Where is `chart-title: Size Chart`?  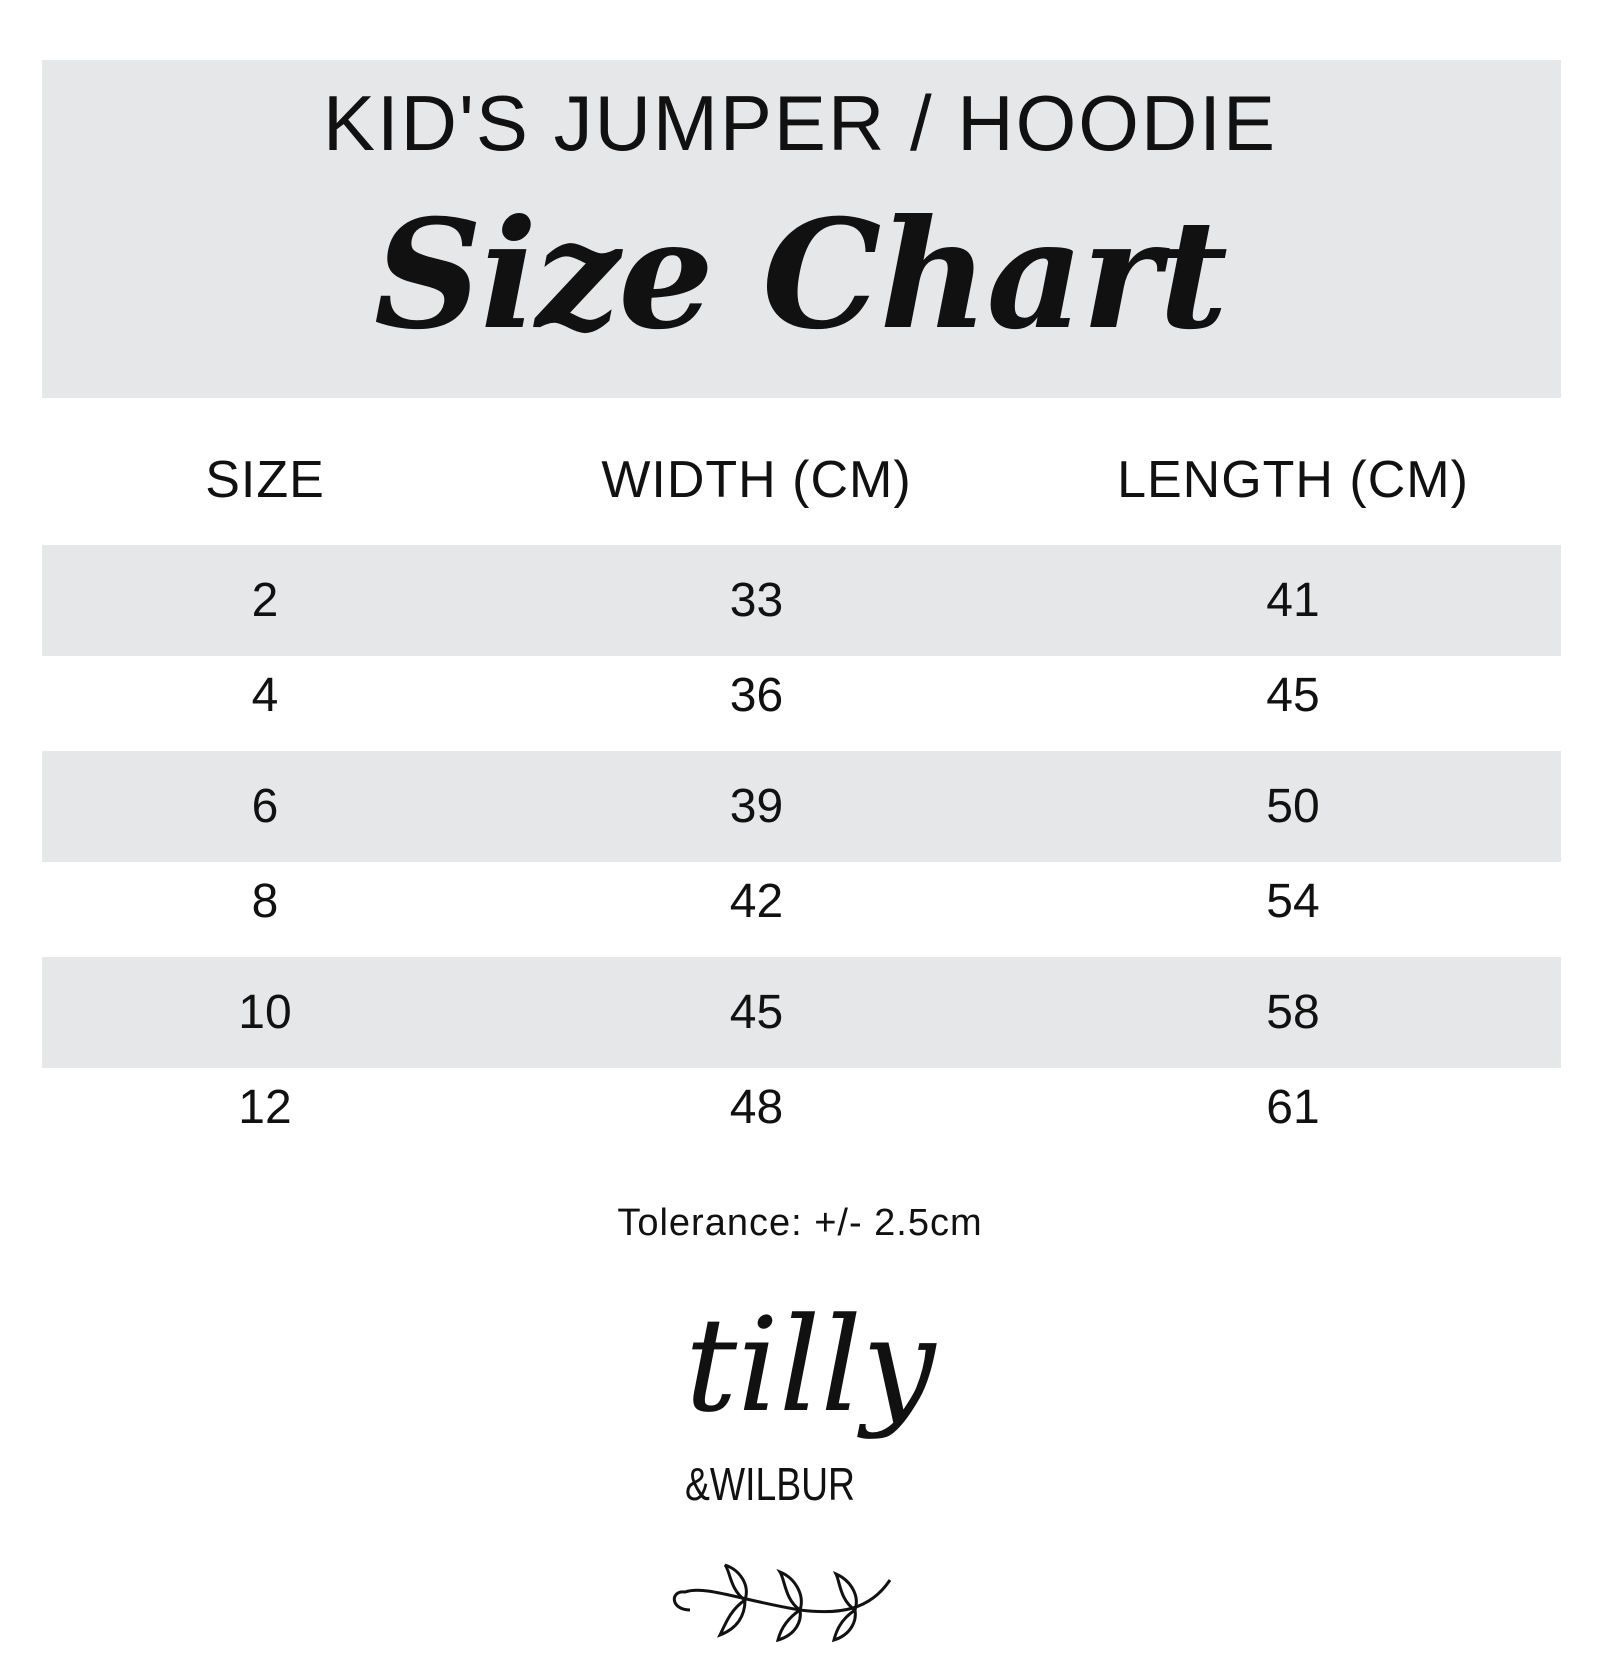 chart-title: Size Chart is located at coordinates (800, 275).